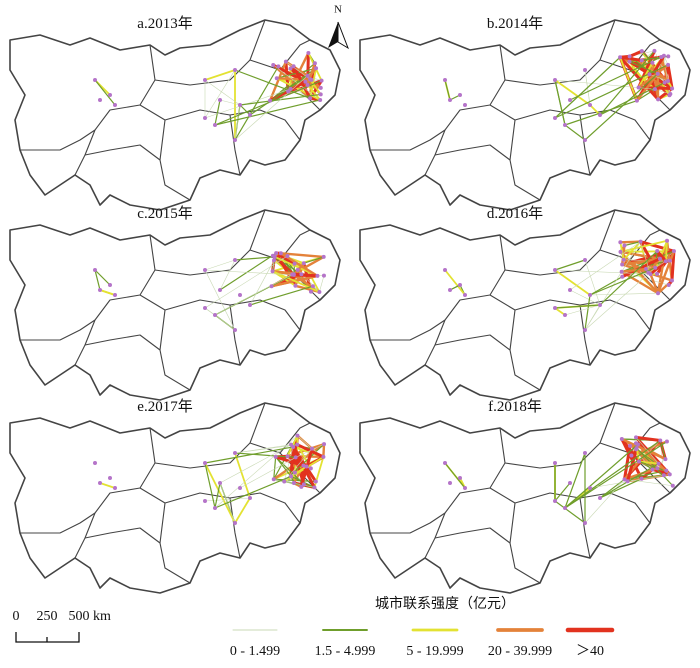 Image resolution: width=700 pixels, height=668 pixels. What do you see at coordinates (520, 651) in the screenshot?
I see `legend-label: 20 - 39.999` at bounding box center [520, 651].